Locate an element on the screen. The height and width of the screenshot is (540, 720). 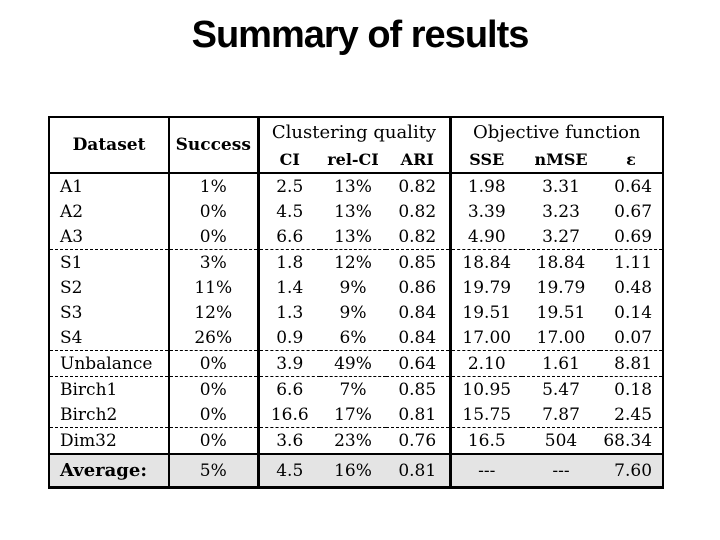
cell-sse: 15.75 is located at coordinates (487, 414).